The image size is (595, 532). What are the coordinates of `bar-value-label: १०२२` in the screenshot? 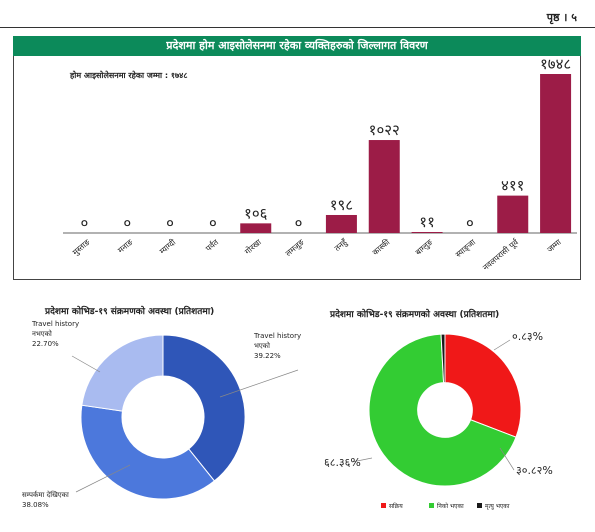 It's located at (384, 130).